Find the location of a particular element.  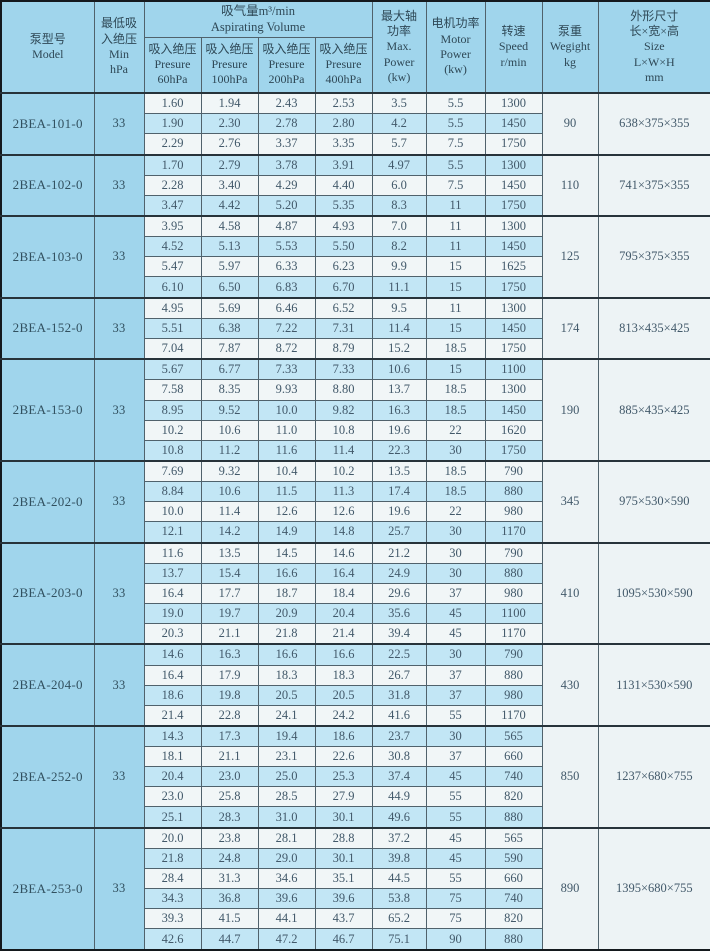

speed-cell: 880 is located at coordinates (513, 492).